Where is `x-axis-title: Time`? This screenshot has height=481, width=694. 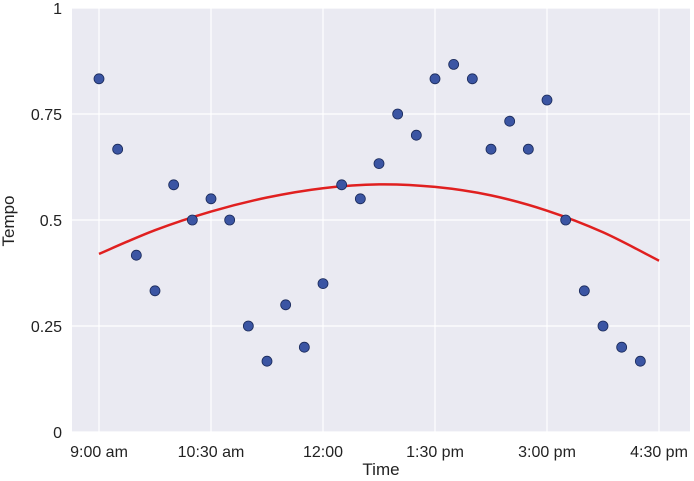 x-axis-title: Time is located at coordinates (380, 469).